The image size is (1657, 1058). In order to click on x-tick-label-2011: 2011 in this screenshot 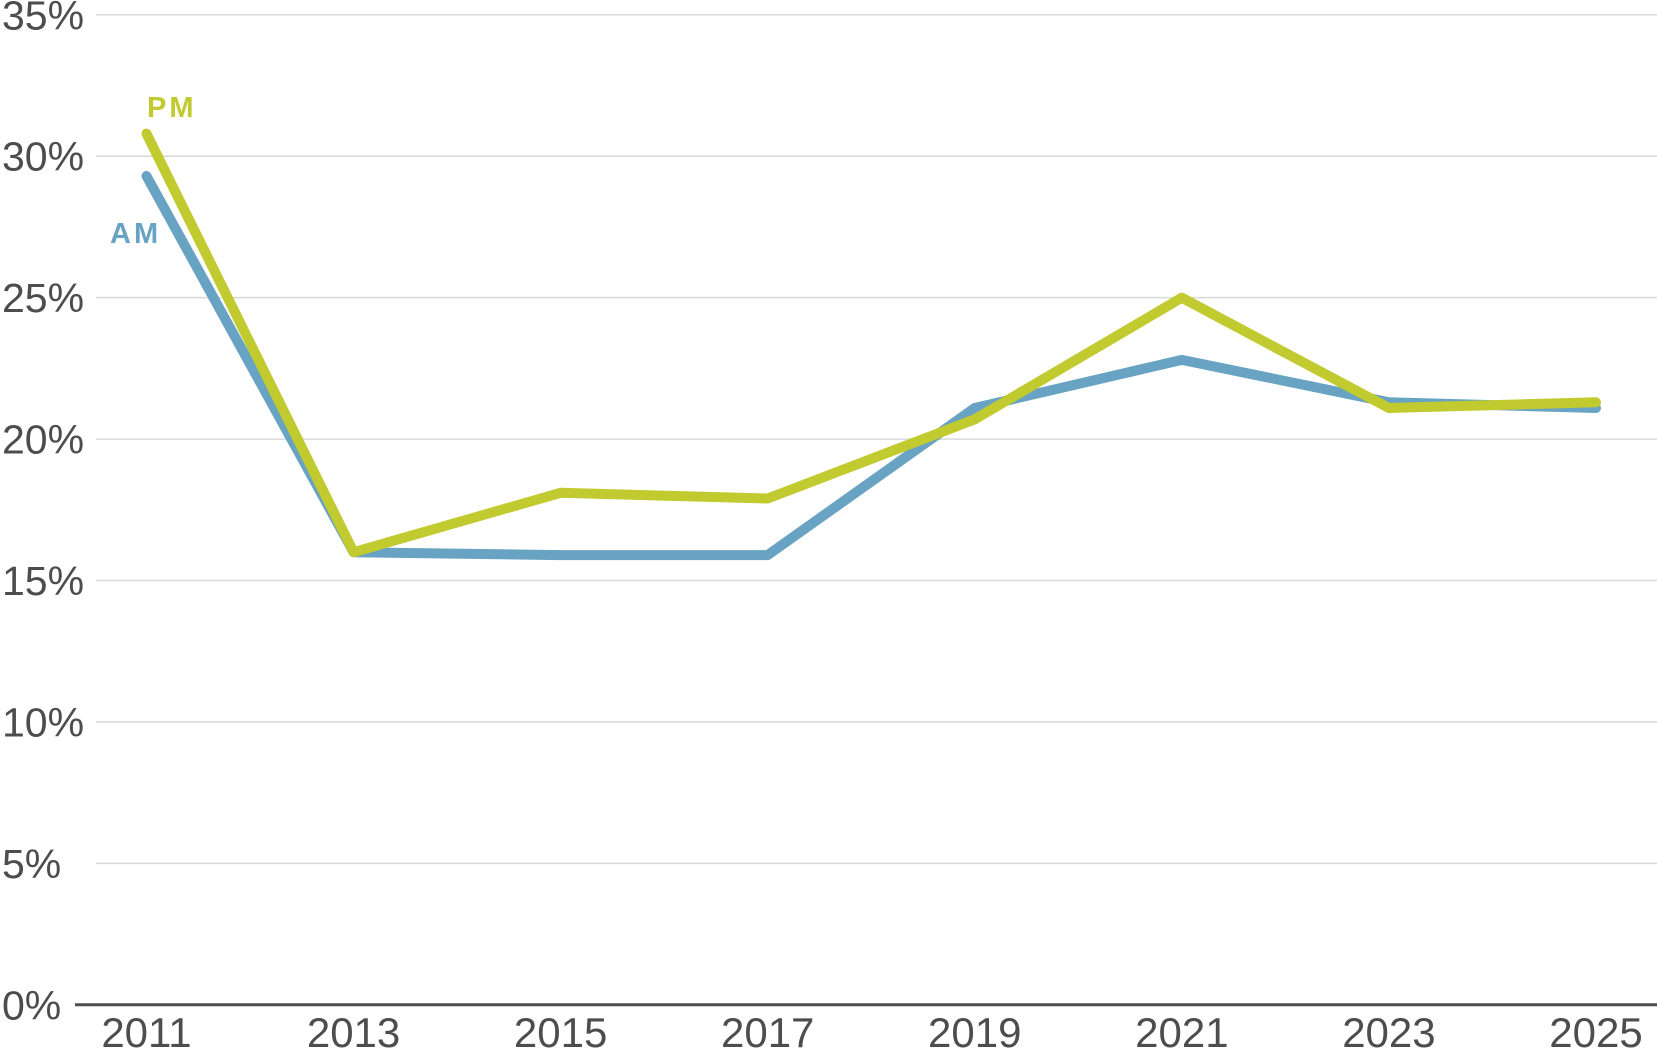, I will do `click(146, 1032)`.